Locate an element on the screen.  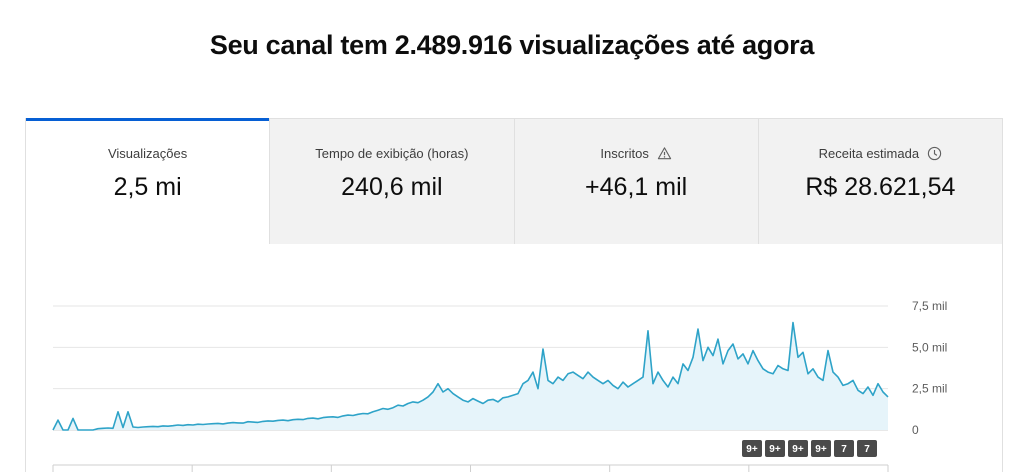
tab-label: Inscritos is located at coordinates (635, 153).